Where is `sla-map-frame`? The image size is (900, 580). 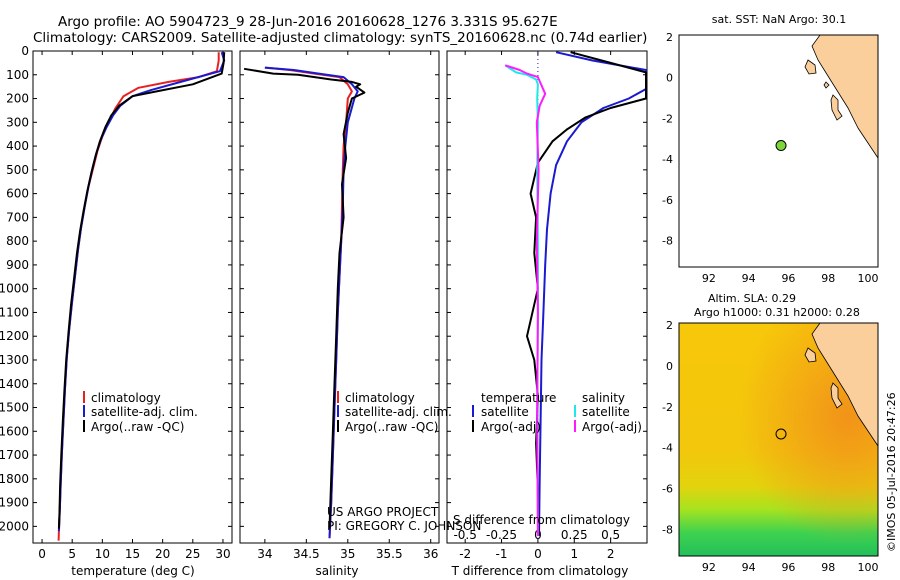
sla-map-frame is located at coordinates (778, 439).